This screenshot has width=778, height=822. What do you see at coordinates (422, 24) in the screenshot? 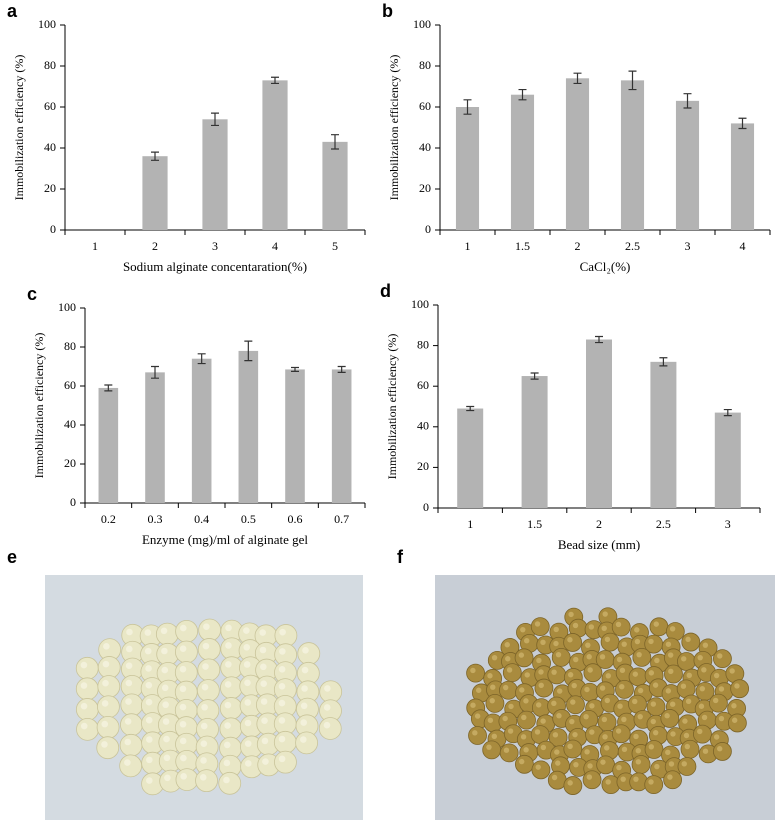
I see `y-tick-label: 100` at bounding box center [422, 24].